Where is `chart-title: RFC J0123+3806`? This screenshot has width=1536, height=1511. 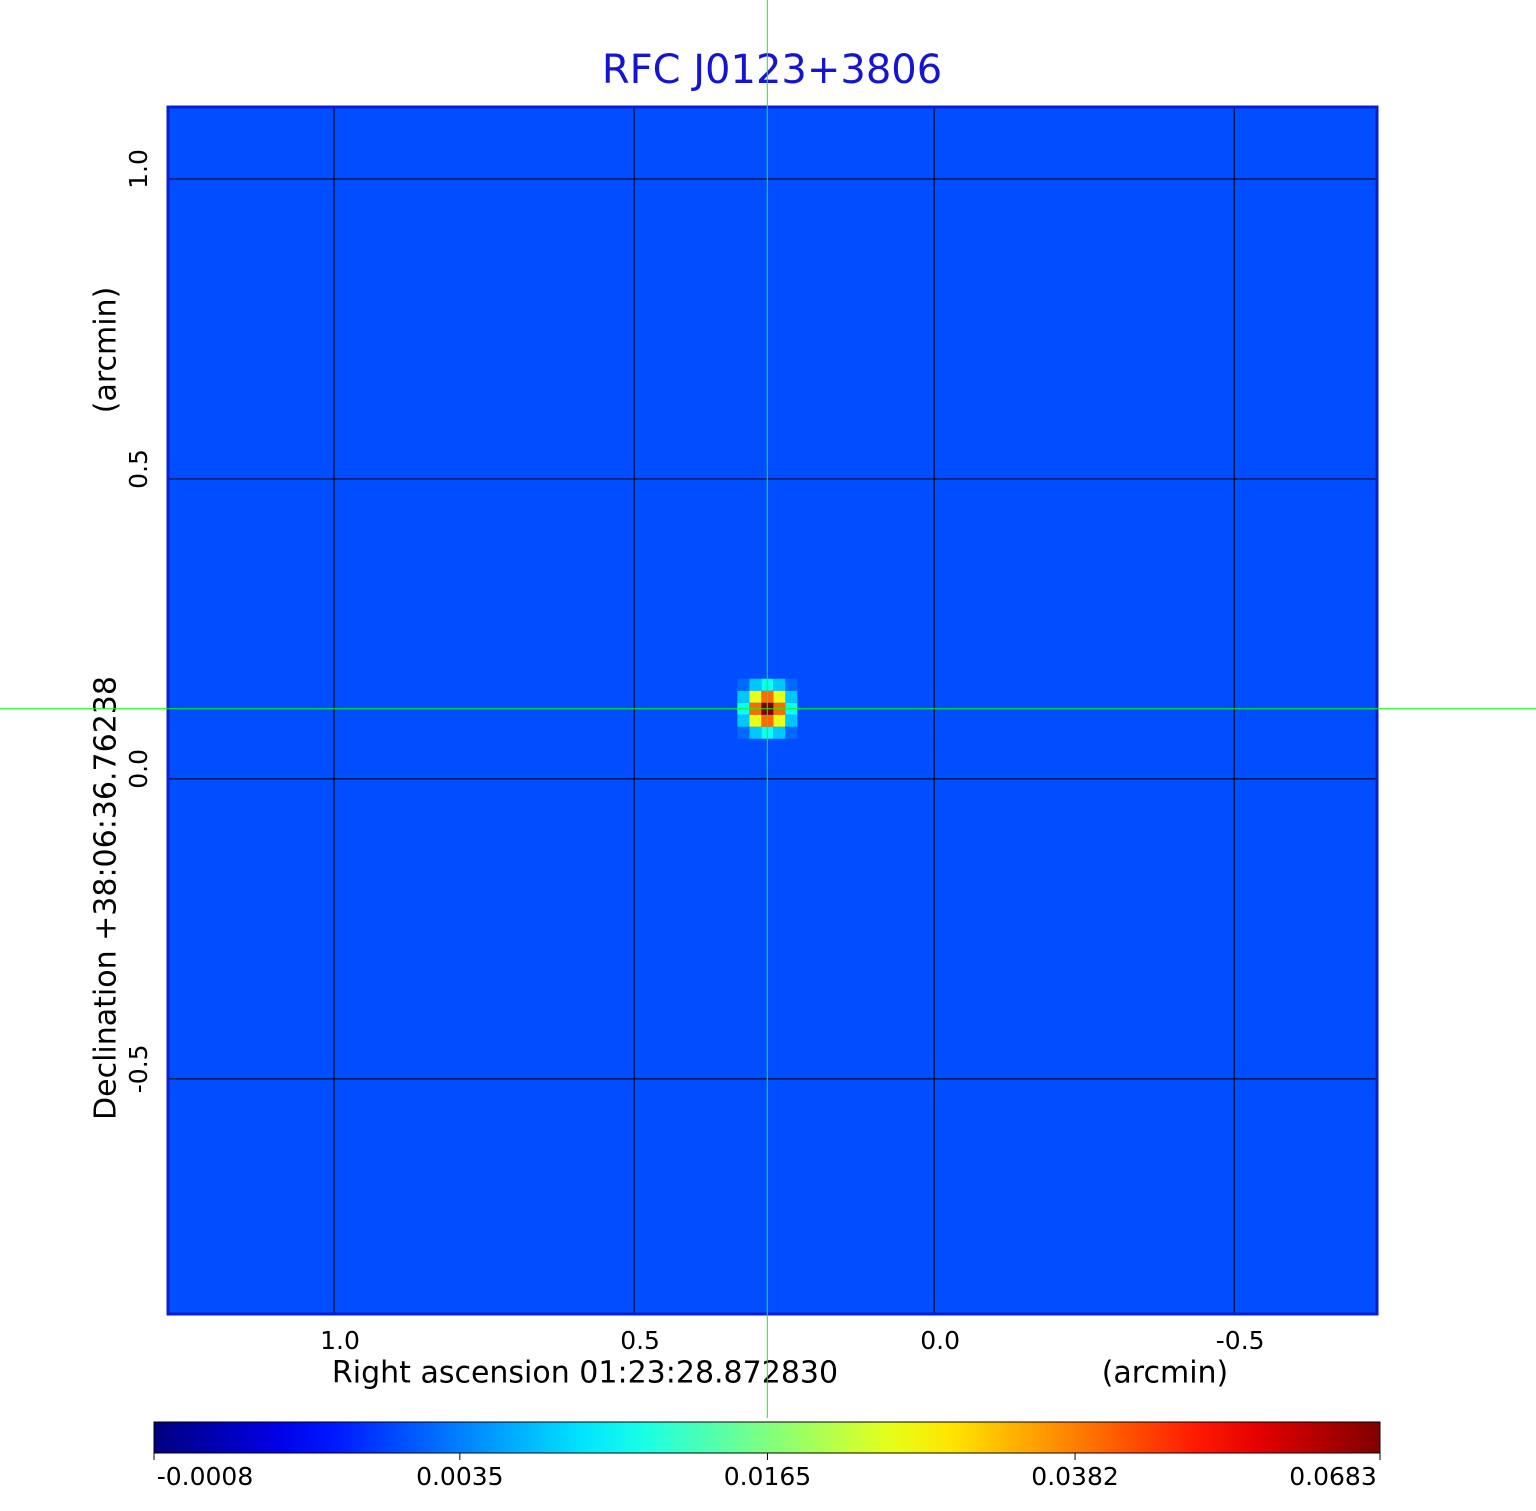
chart-title: RFC J0123+3806 is located at coordinates (772, 70).